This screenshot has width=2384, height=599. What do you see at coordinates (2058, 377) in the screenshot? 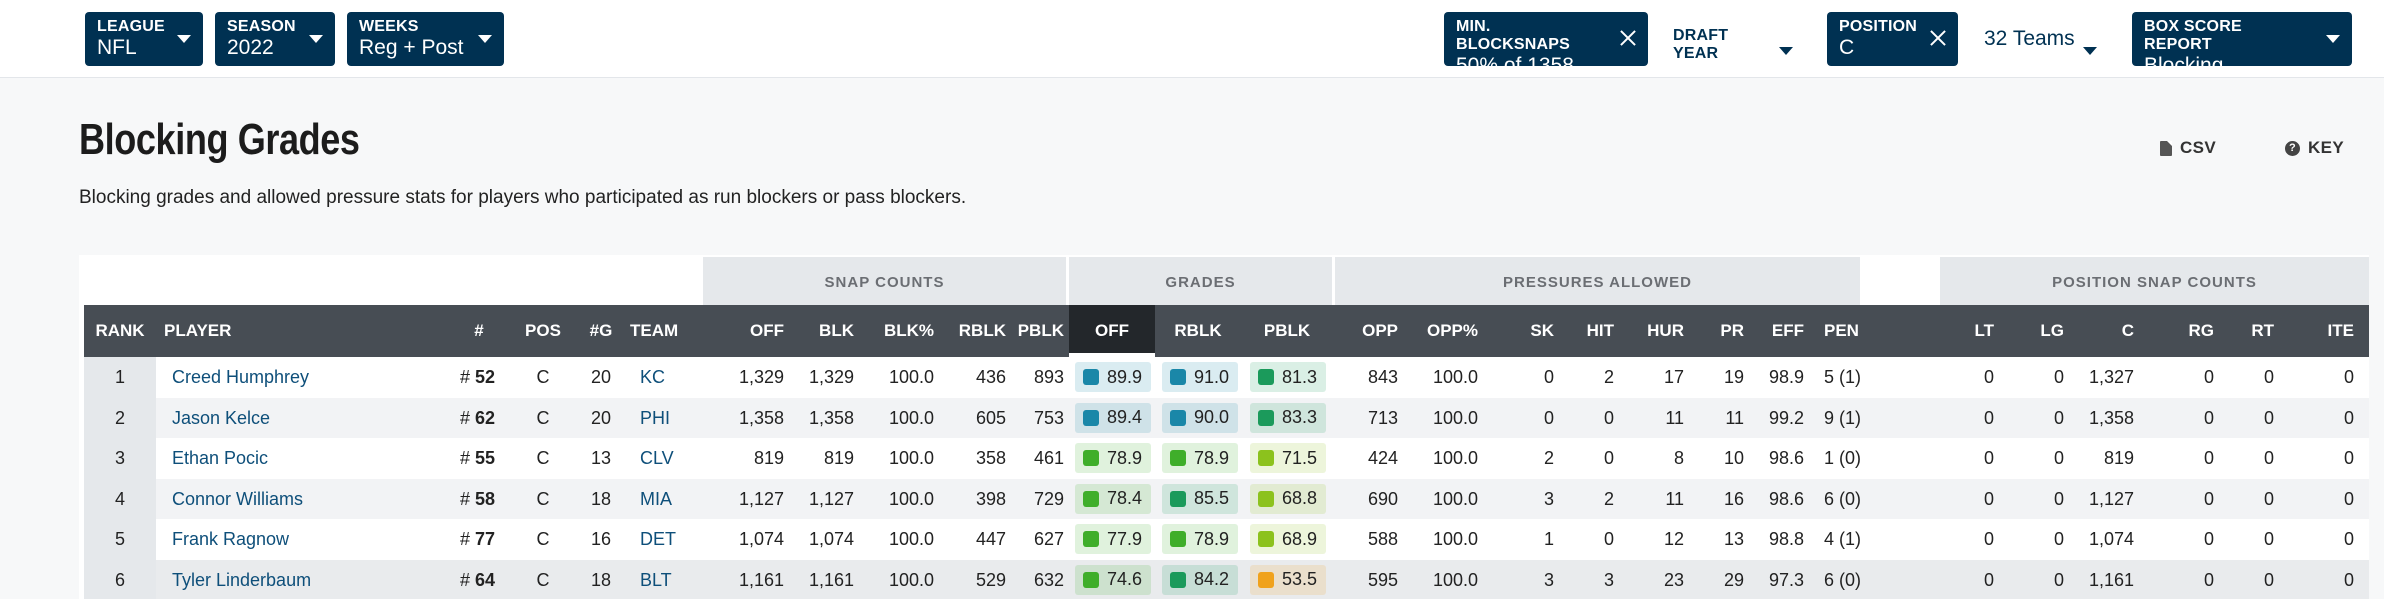
I see `lg-cell: 0` at bounding box center [2058, 377].